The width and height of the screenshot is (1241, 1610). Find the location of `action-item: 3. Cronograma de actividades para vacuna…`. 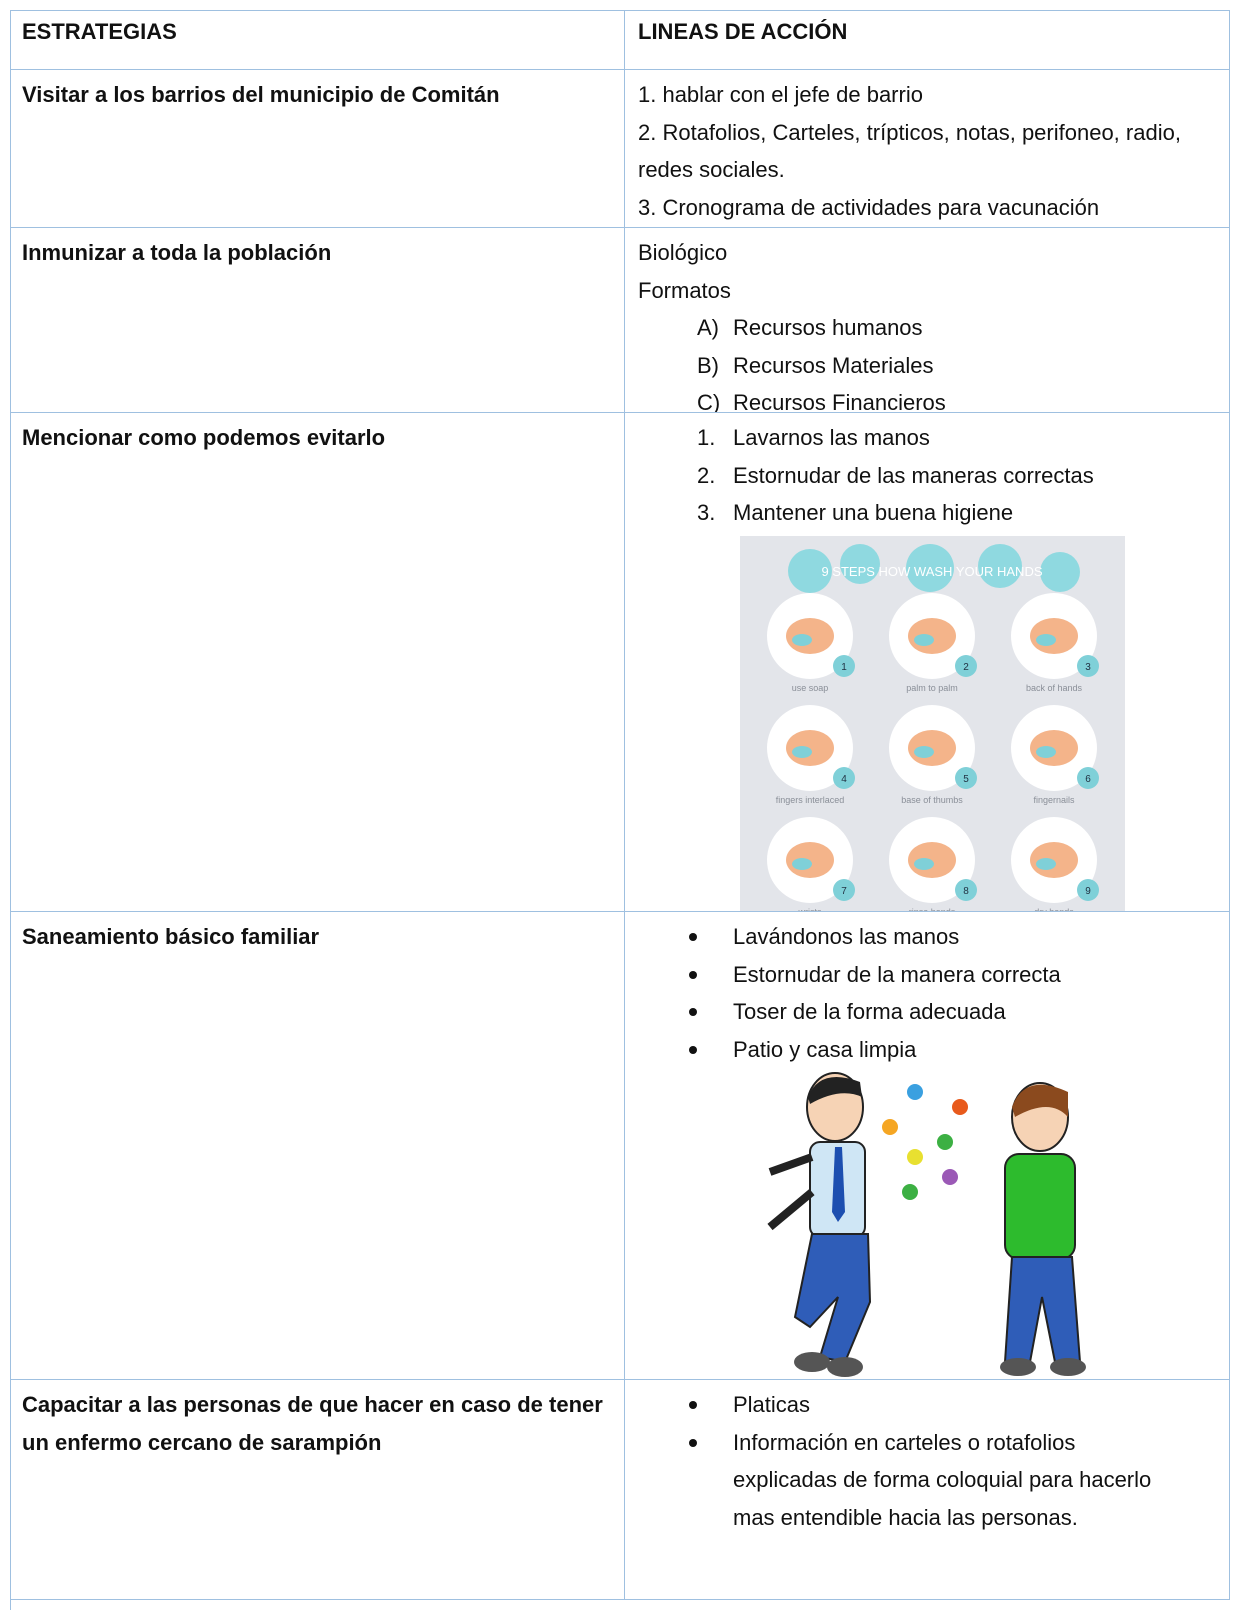

action-item: 3. Cronograma de actividades para vacuna… is located at coordinates (933, 208).